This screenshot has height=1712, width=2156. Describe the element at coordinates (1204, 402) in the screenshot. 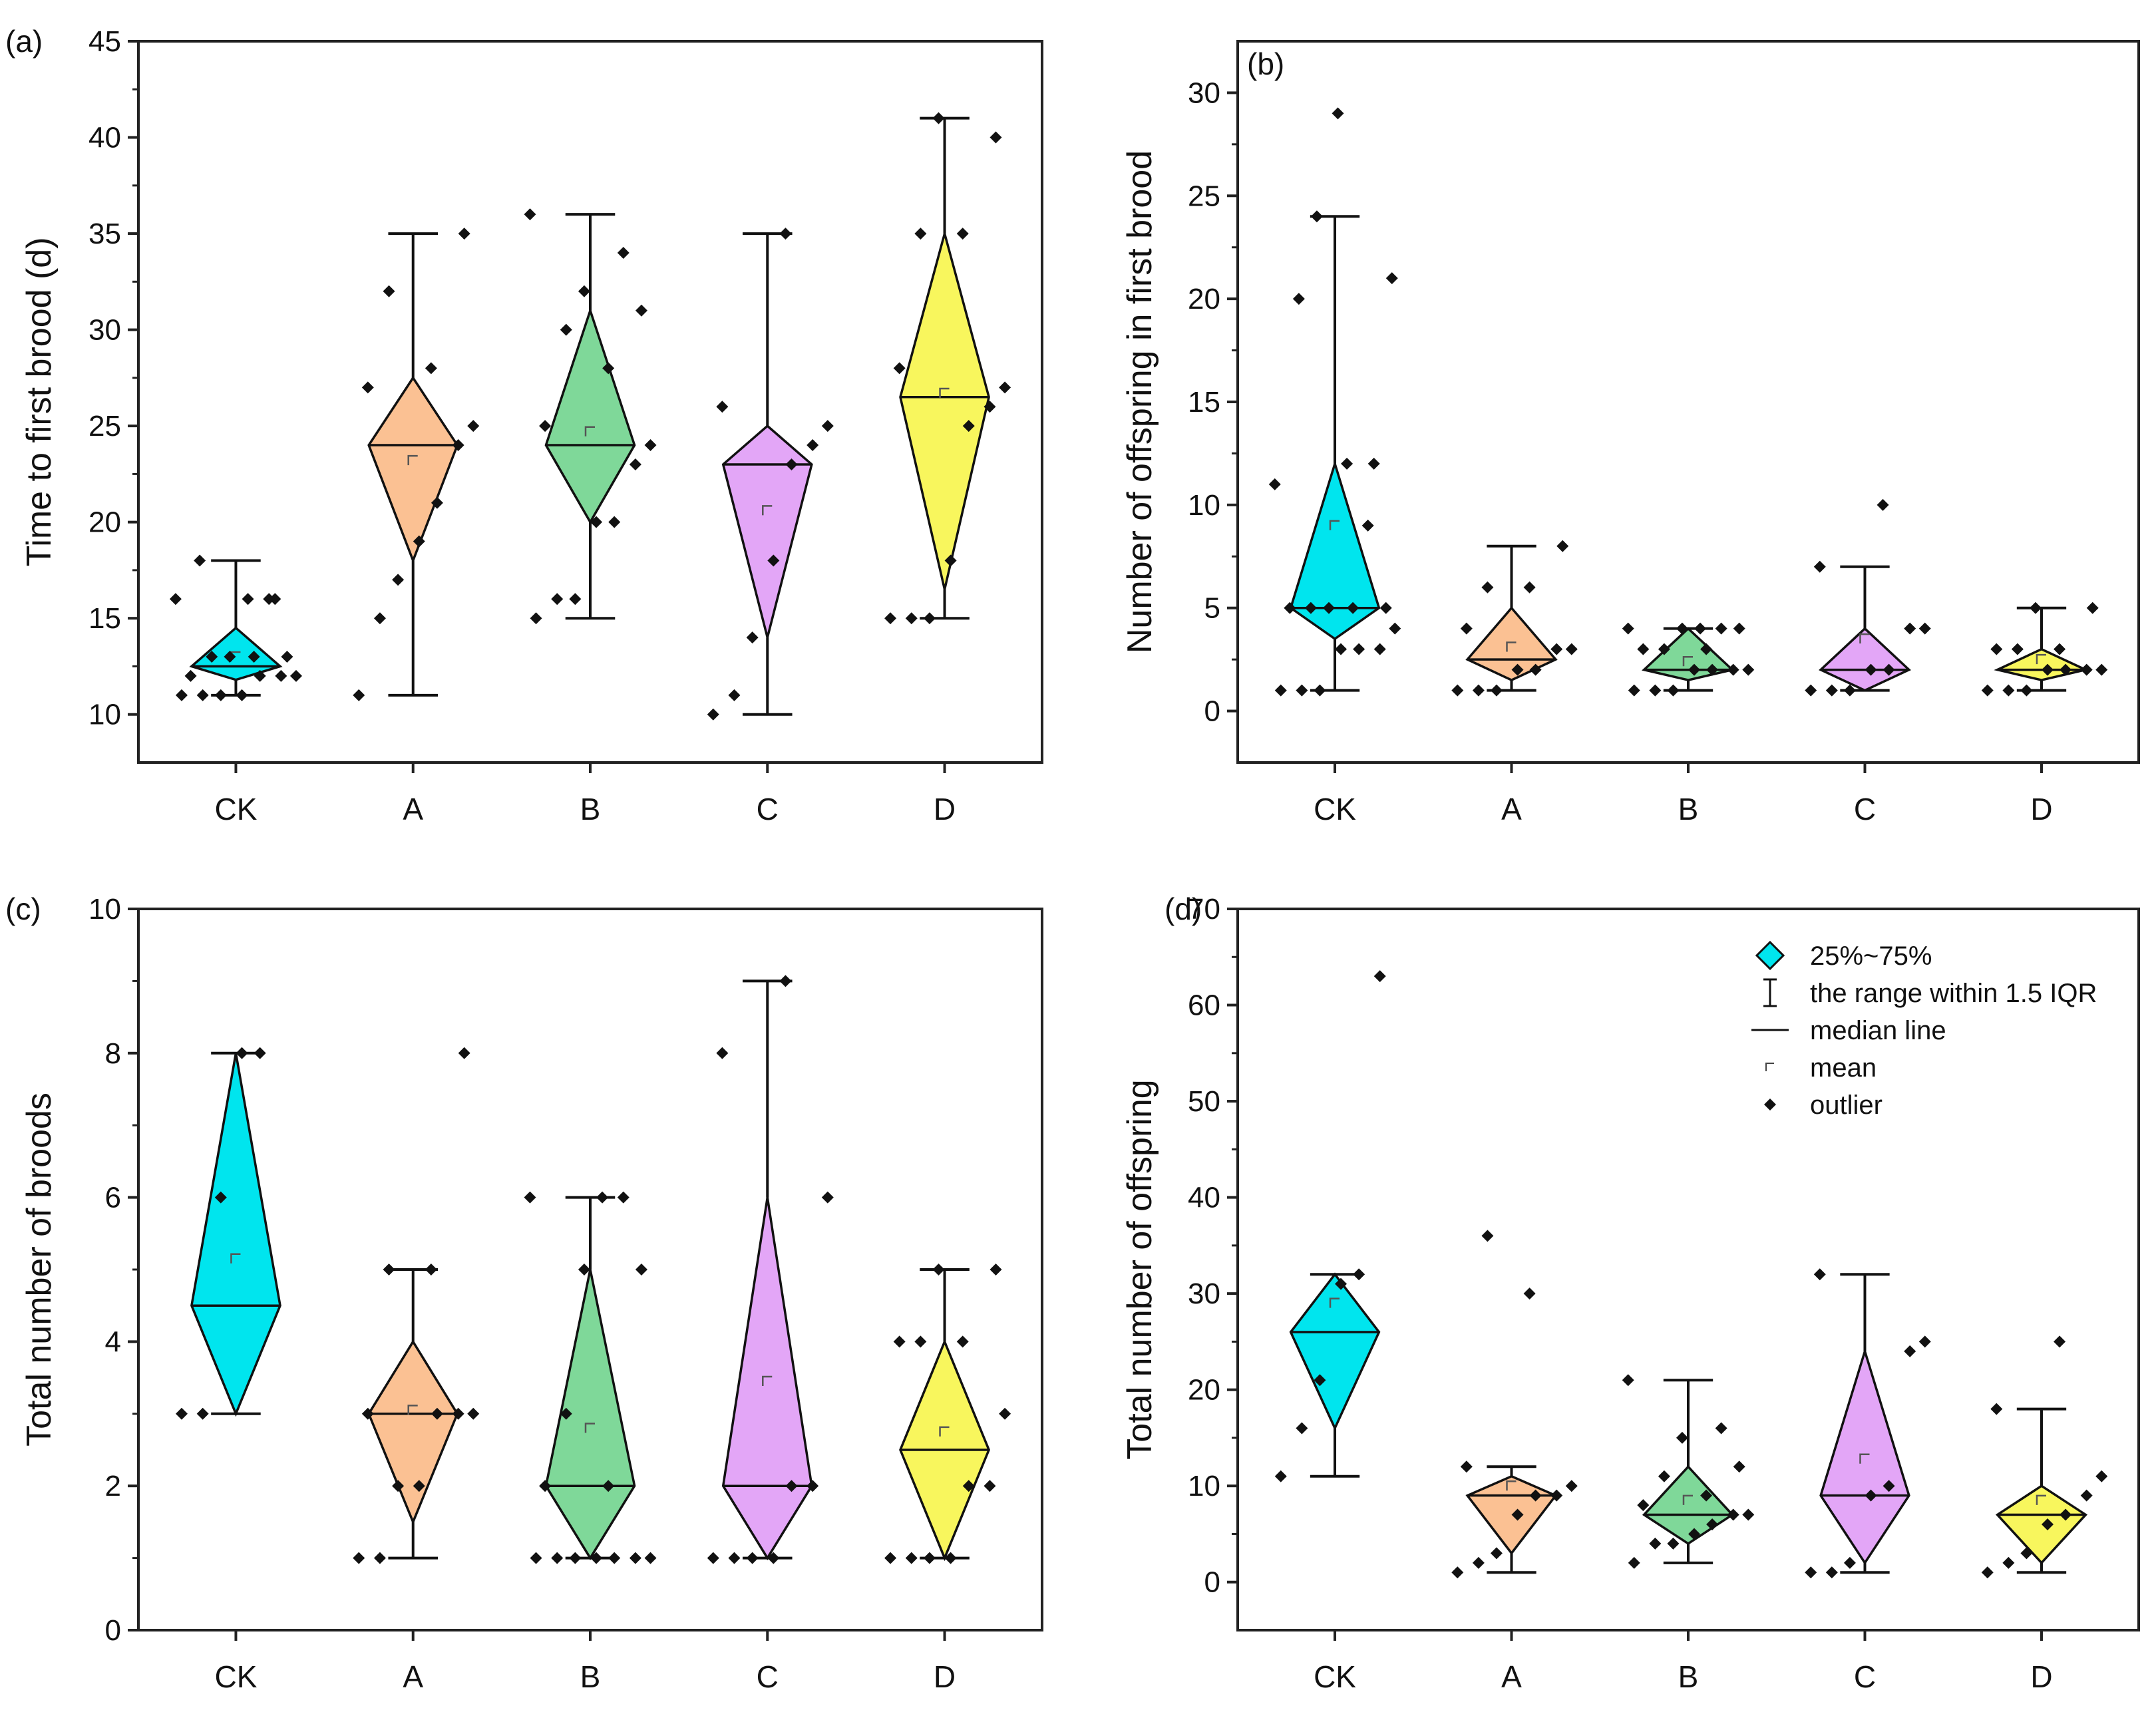

I see `y-tick-label: 15` at that location.